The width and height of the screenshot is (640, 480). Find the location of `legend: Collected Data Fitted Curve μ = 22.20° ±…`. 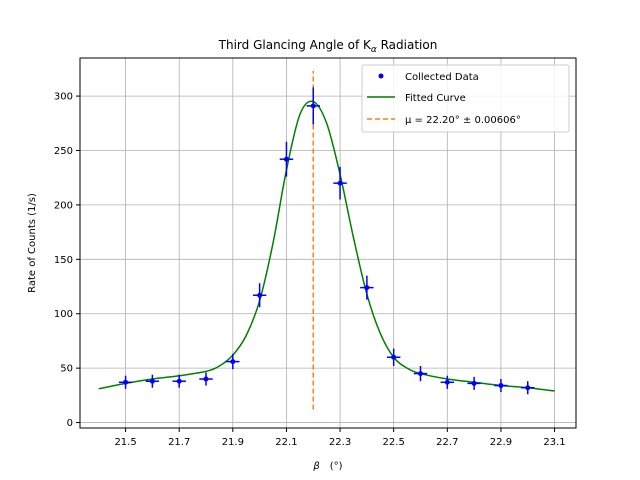

legend: Collected Data Fitted Curve μ = 22.20° ±… is located at coordinates (465, 98).